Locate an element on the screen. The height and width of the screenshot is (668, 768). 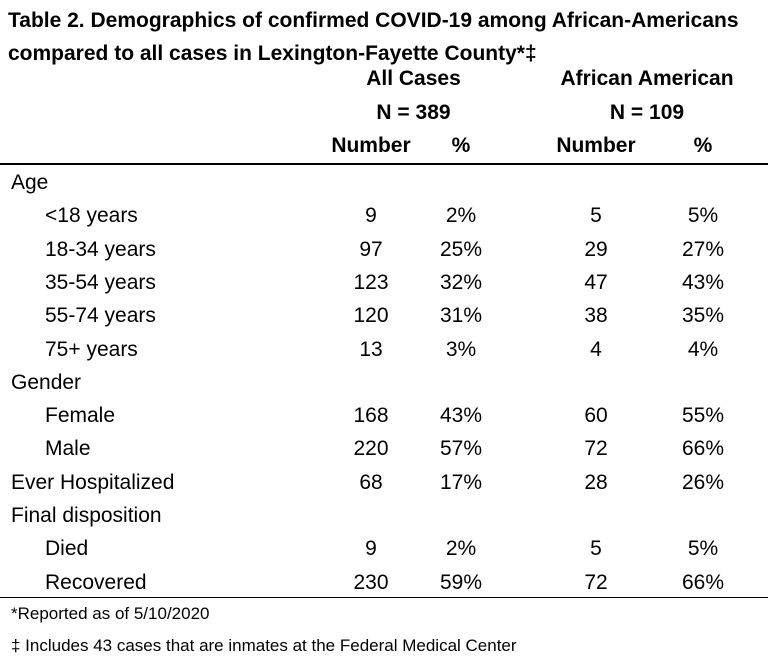
group-n-african-american: N = 109 is located at coordinates (647, 112).